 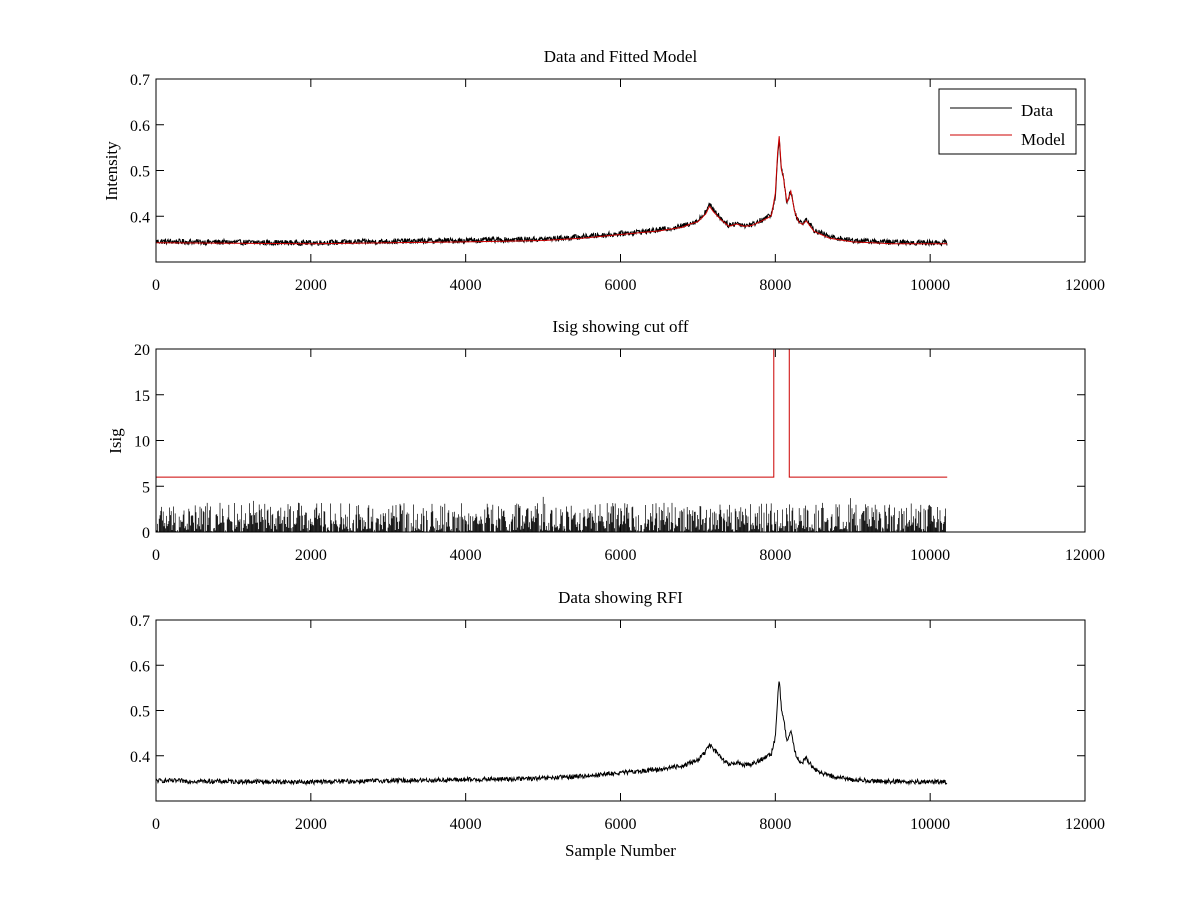 I want to click on subplot-1-title: Data and Fitted Model, so click(x=621, y=56).